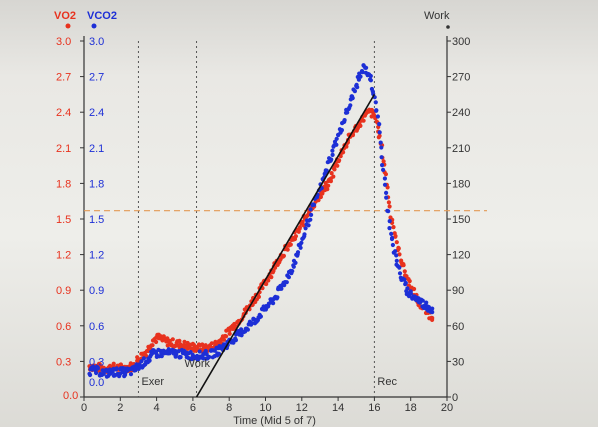 This screenshot has height=427, width=598. Describe the element at coordinates (63, 327) in the screenshot. I see `vo2-tick-label: 0.6` at that location.